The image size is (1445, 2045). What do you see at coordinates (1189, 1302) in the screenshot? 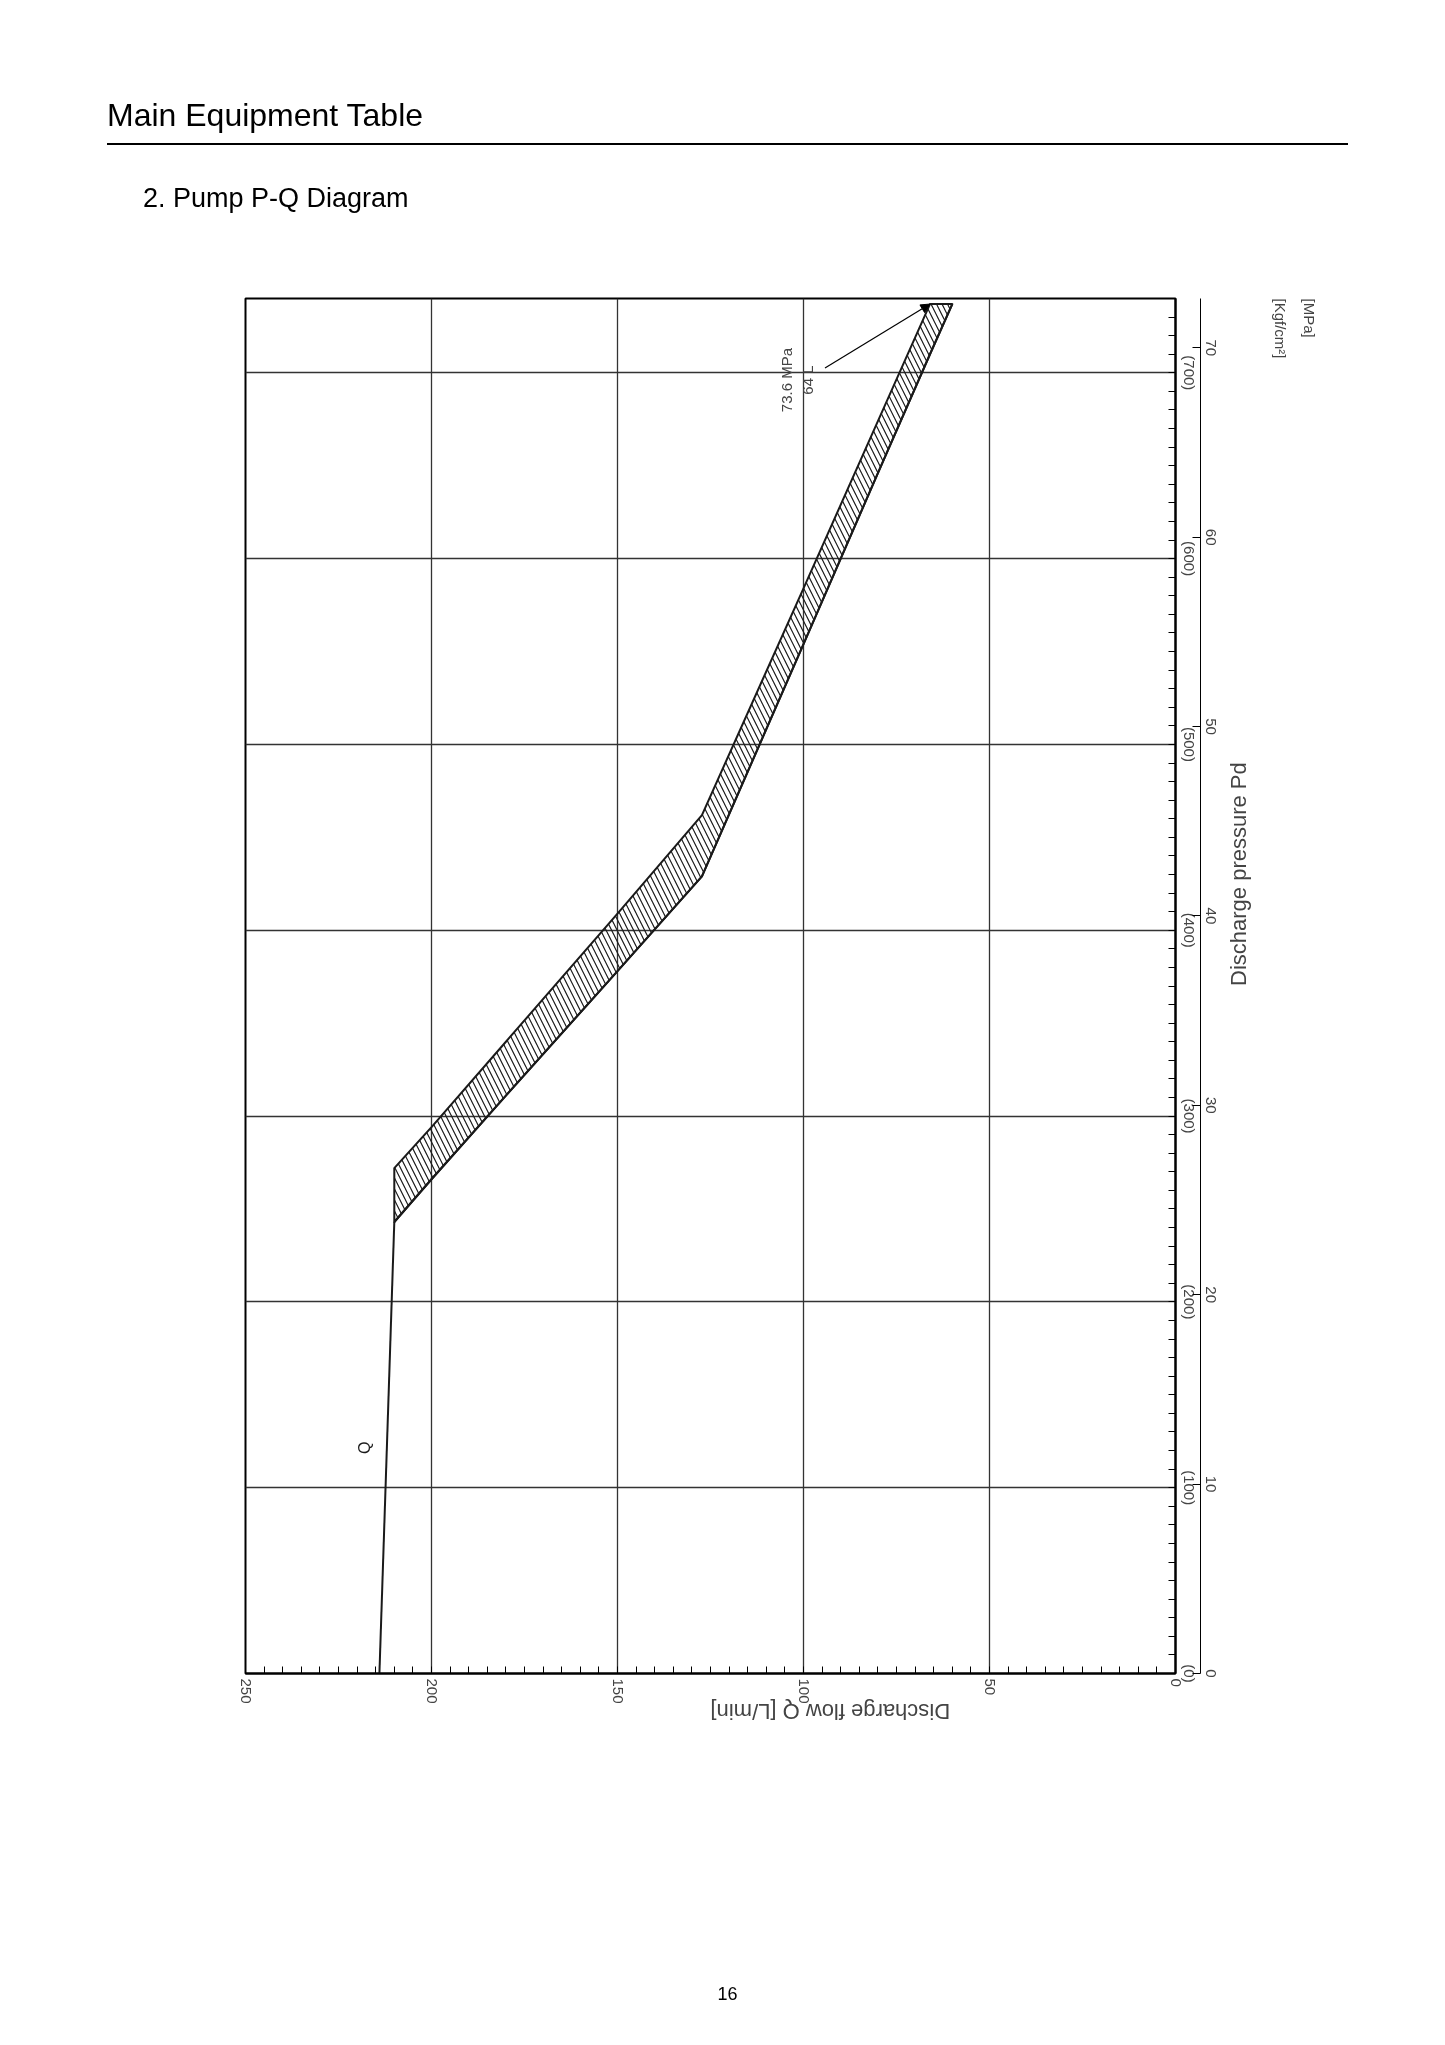
I see `y-tick-label: (200)` at bounding box center [1189, 1302].